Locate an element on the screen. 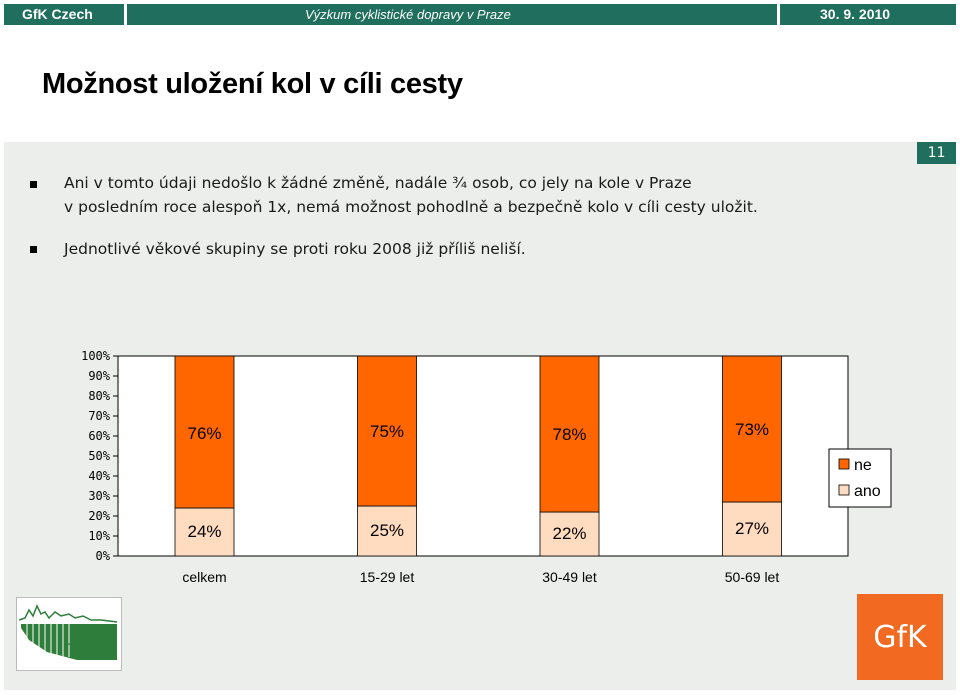 Image resolution: width=960 pixels, height=696 pixels. gfk-logo-text: GfK is located at coordinates (900, 637).